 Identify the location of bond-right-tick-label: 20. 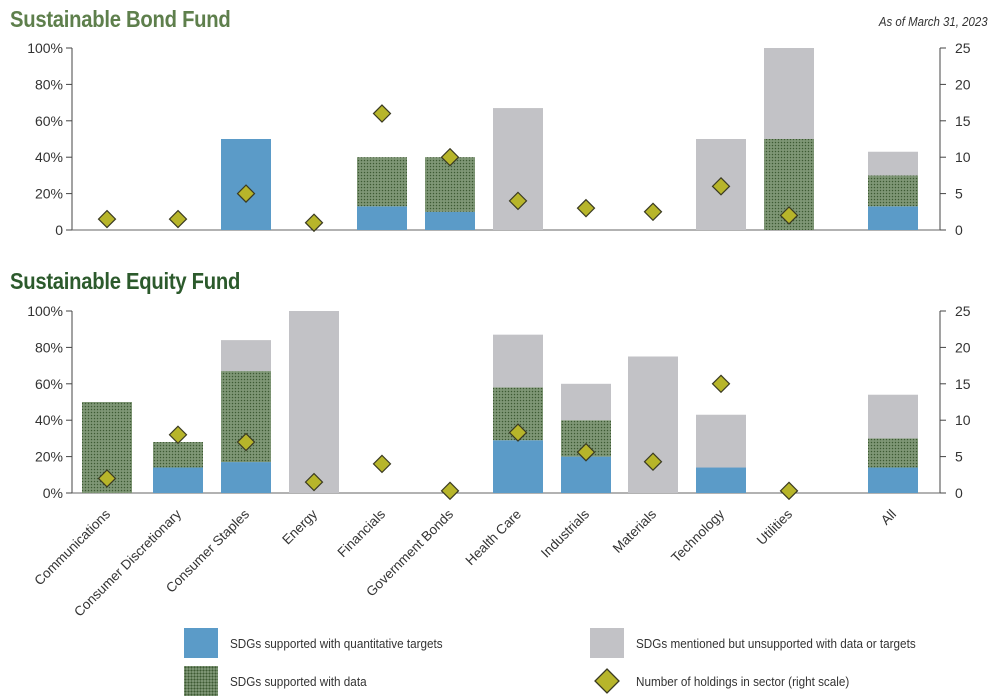
(963, 84).